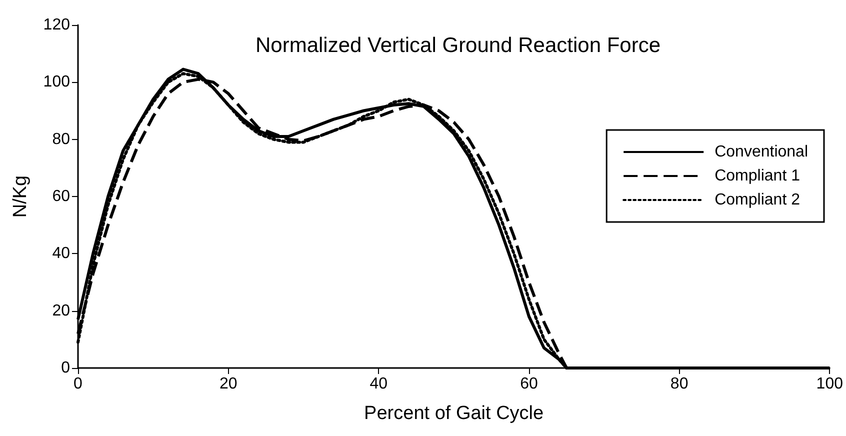 The height and width of the screenshot is (436, 846). Describe the element at coordinates (20, 196) in the screenshot. I see `y-axis-title: N/Kg` at that location.